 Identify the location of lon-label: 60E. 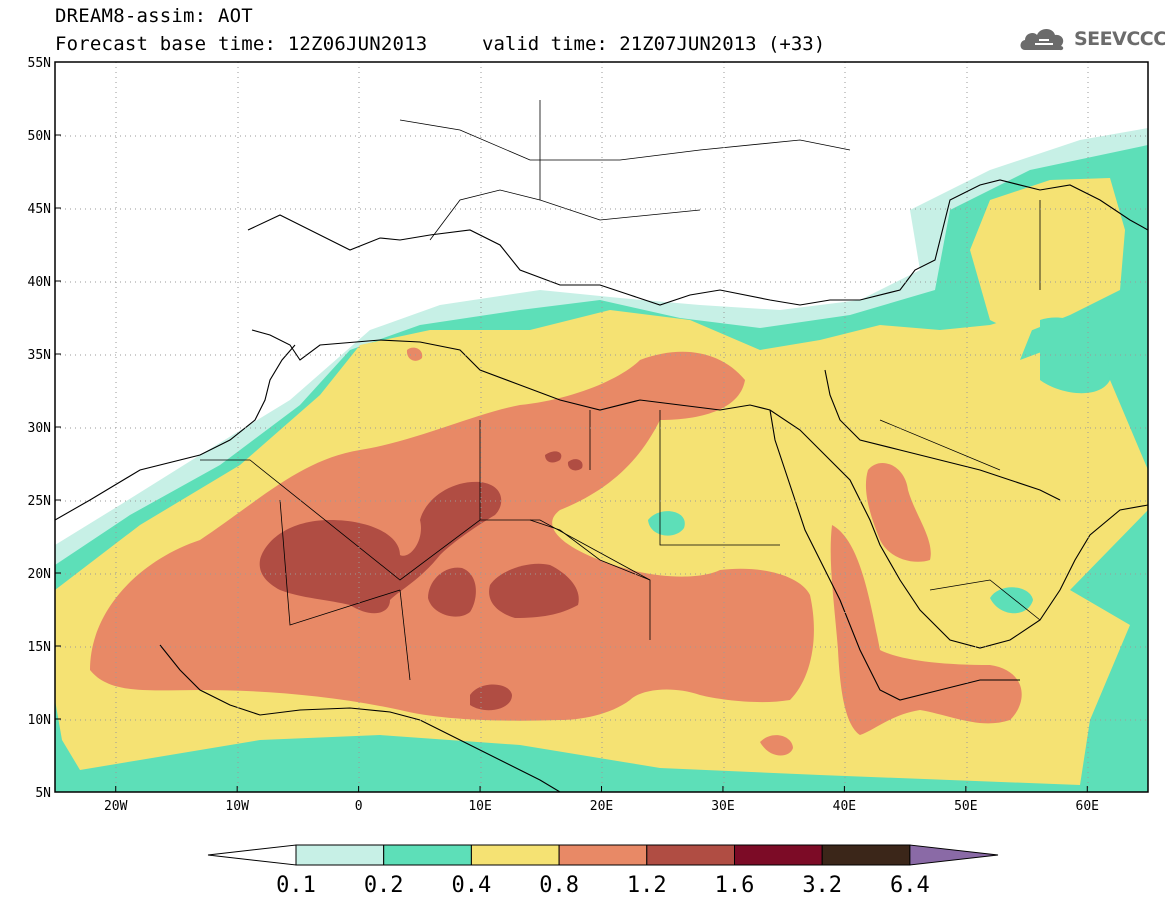
(1087, 806).